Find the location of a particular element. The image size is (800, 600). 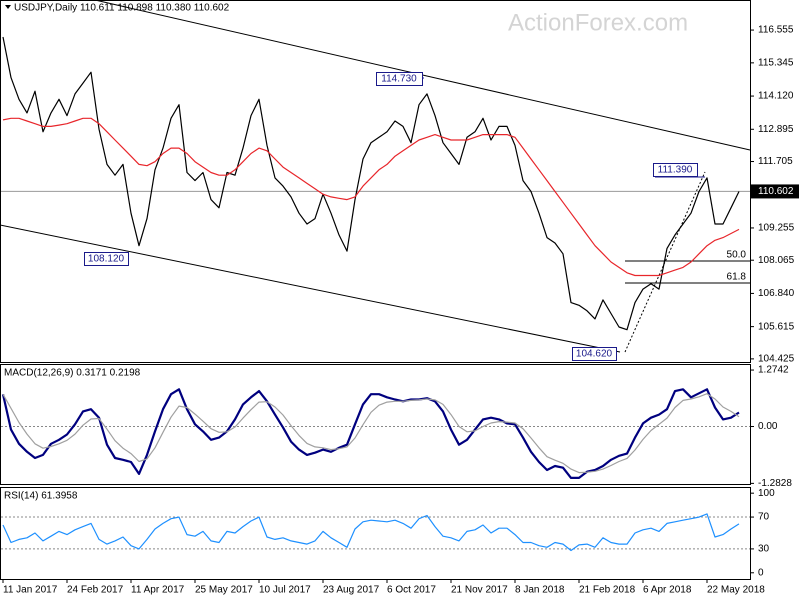

annotation: 104.620 is located at coordinates (594, 354).